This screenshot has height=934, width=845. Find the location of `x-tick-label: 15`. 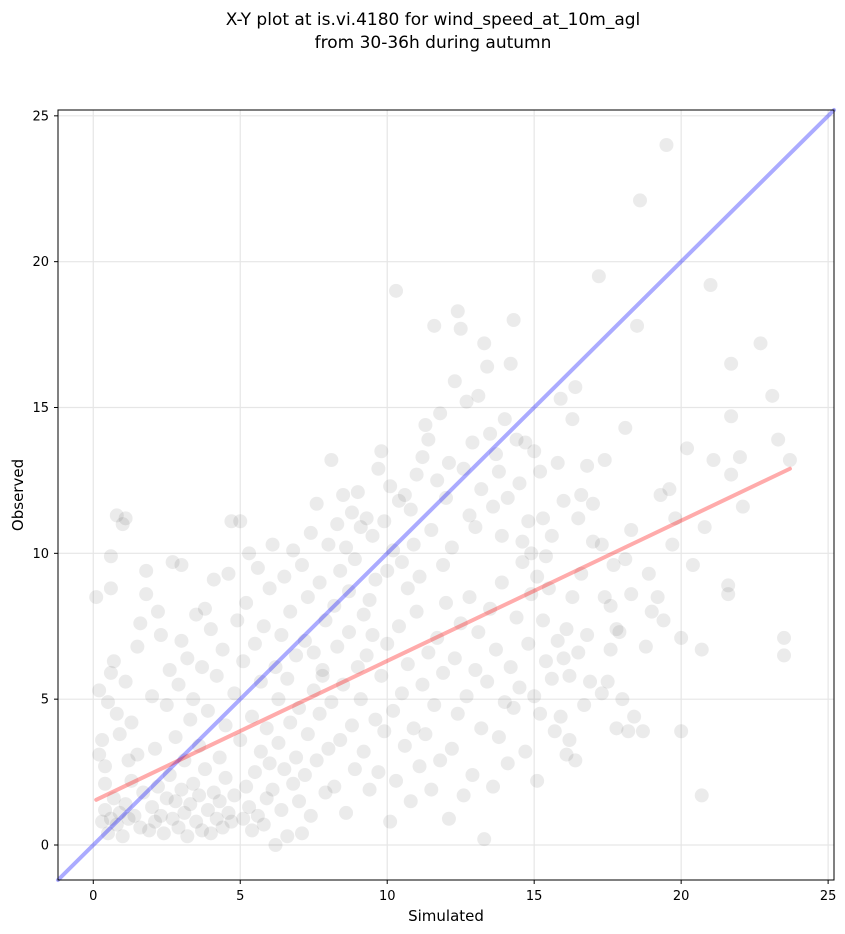

x-tick-label: 15 is located at coordinates (534, 896).